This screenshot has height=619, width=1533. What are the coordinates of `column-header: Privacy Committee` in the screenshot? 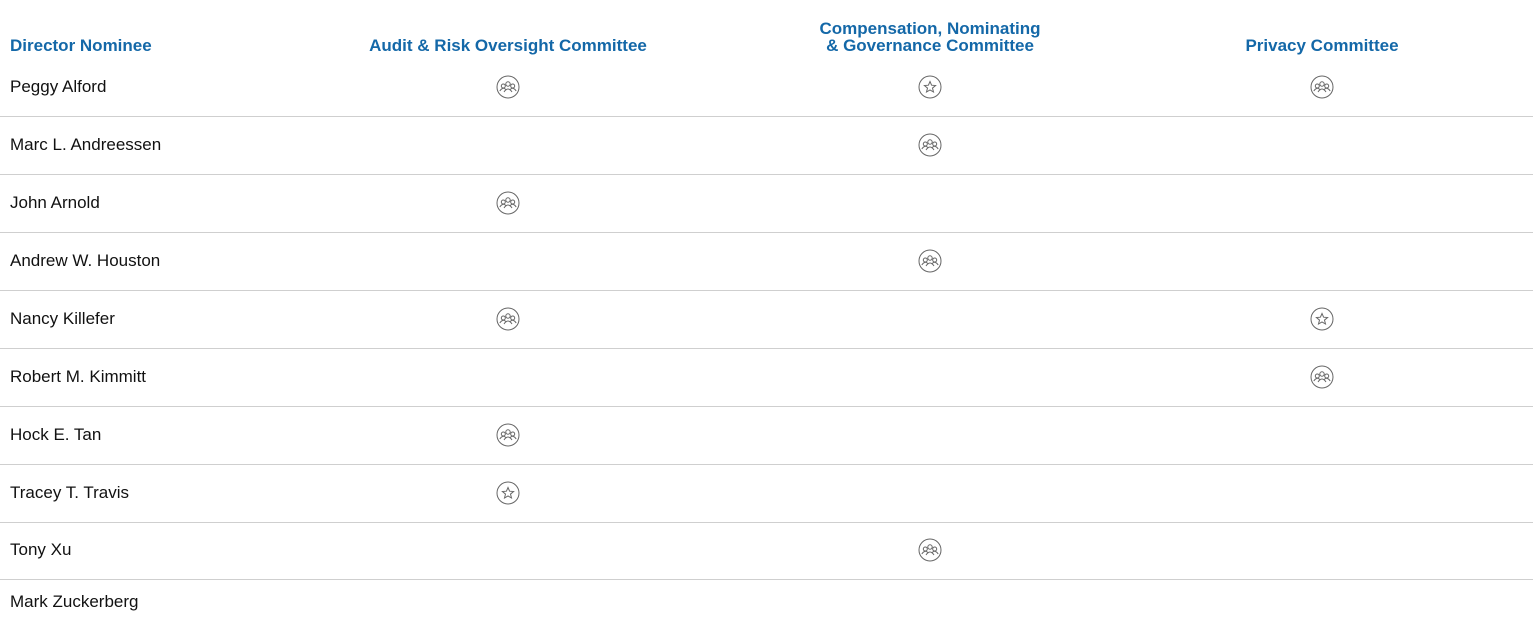 It's located at (1322, 45).